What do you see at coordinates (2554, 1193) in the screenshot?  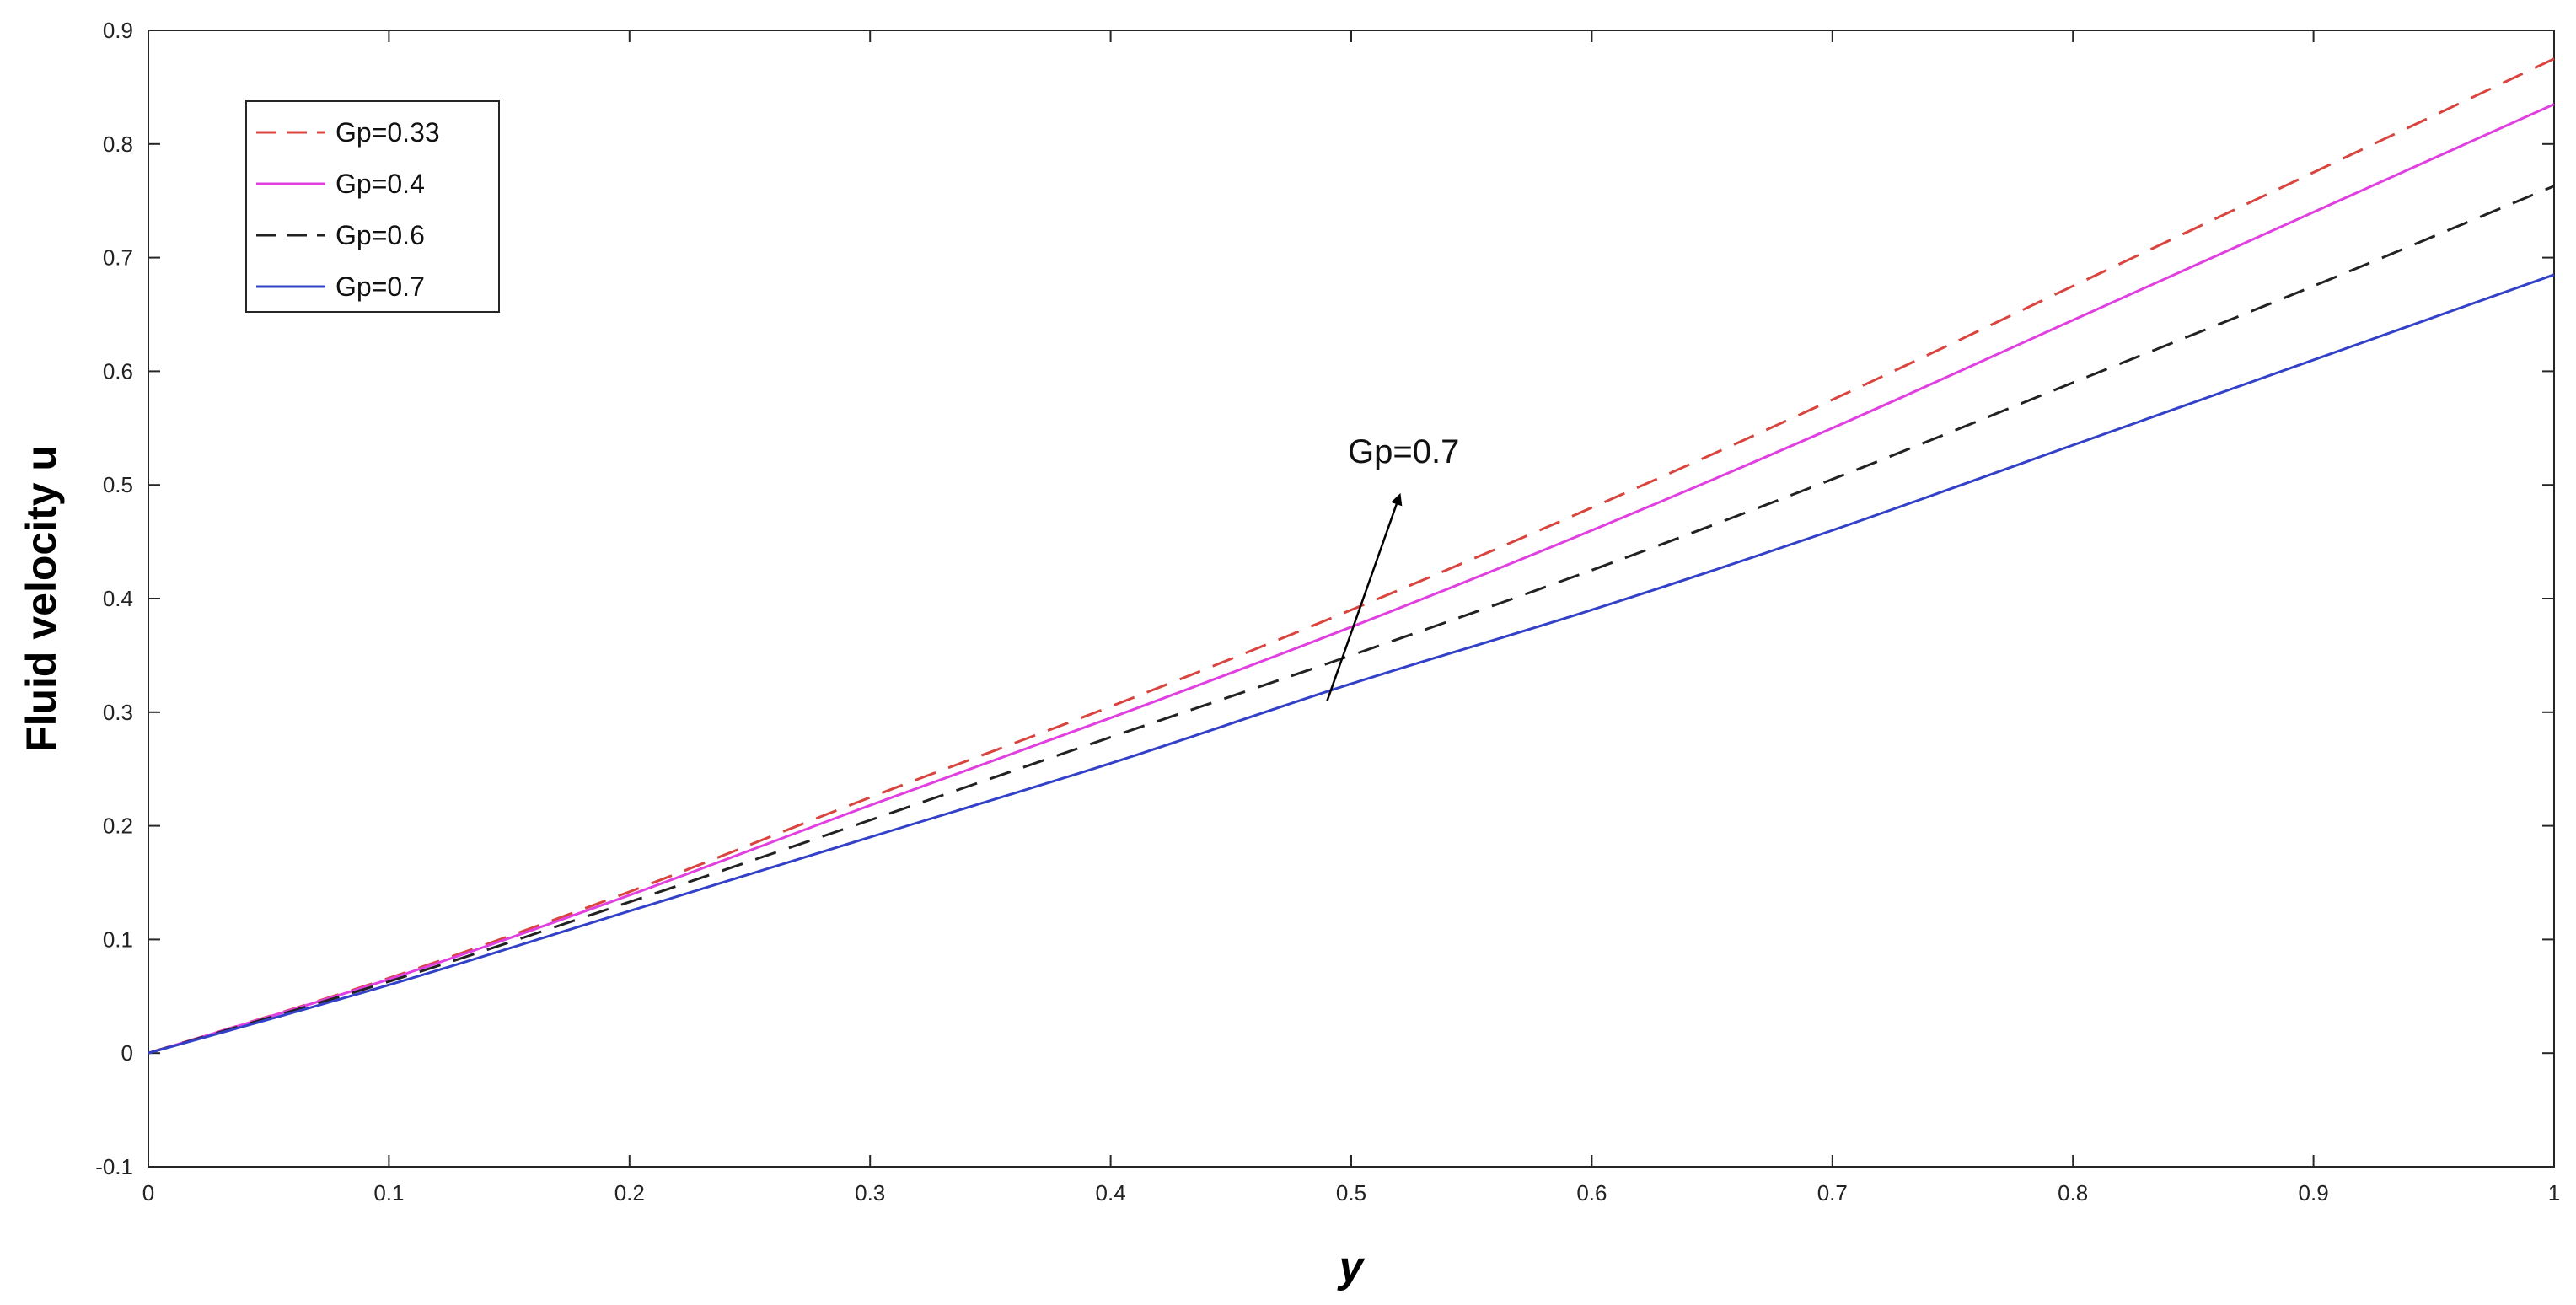 I see `x-tick-label: 1` at bounding box center [2554, 1193].